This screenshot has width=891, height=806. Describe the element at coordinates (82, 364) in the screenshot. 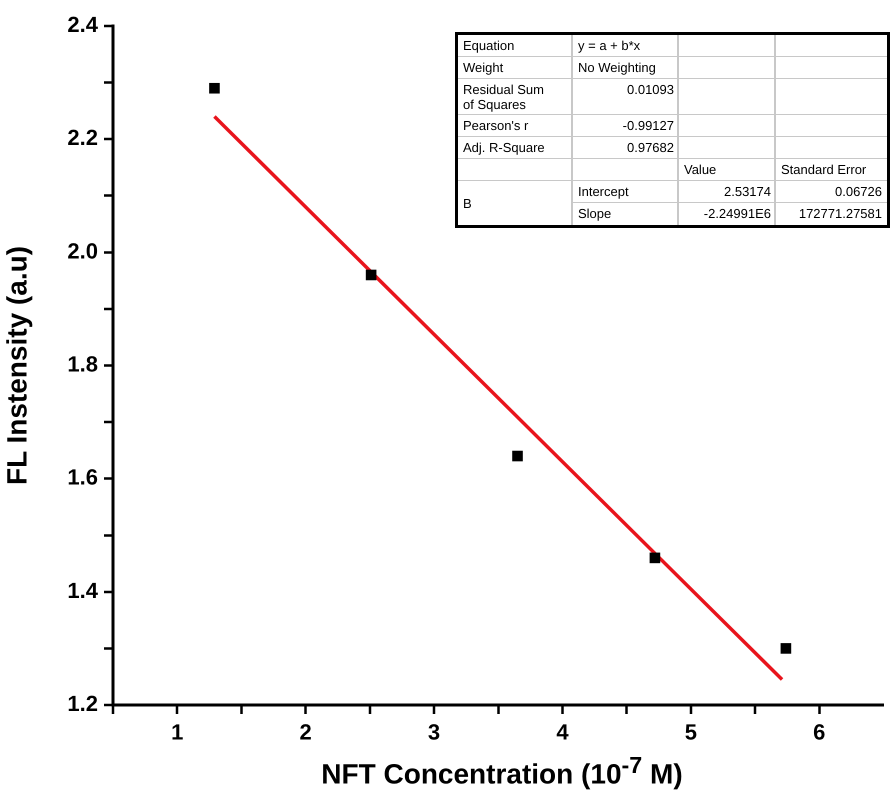

I see `y-tick-label: 1.8` at that location.